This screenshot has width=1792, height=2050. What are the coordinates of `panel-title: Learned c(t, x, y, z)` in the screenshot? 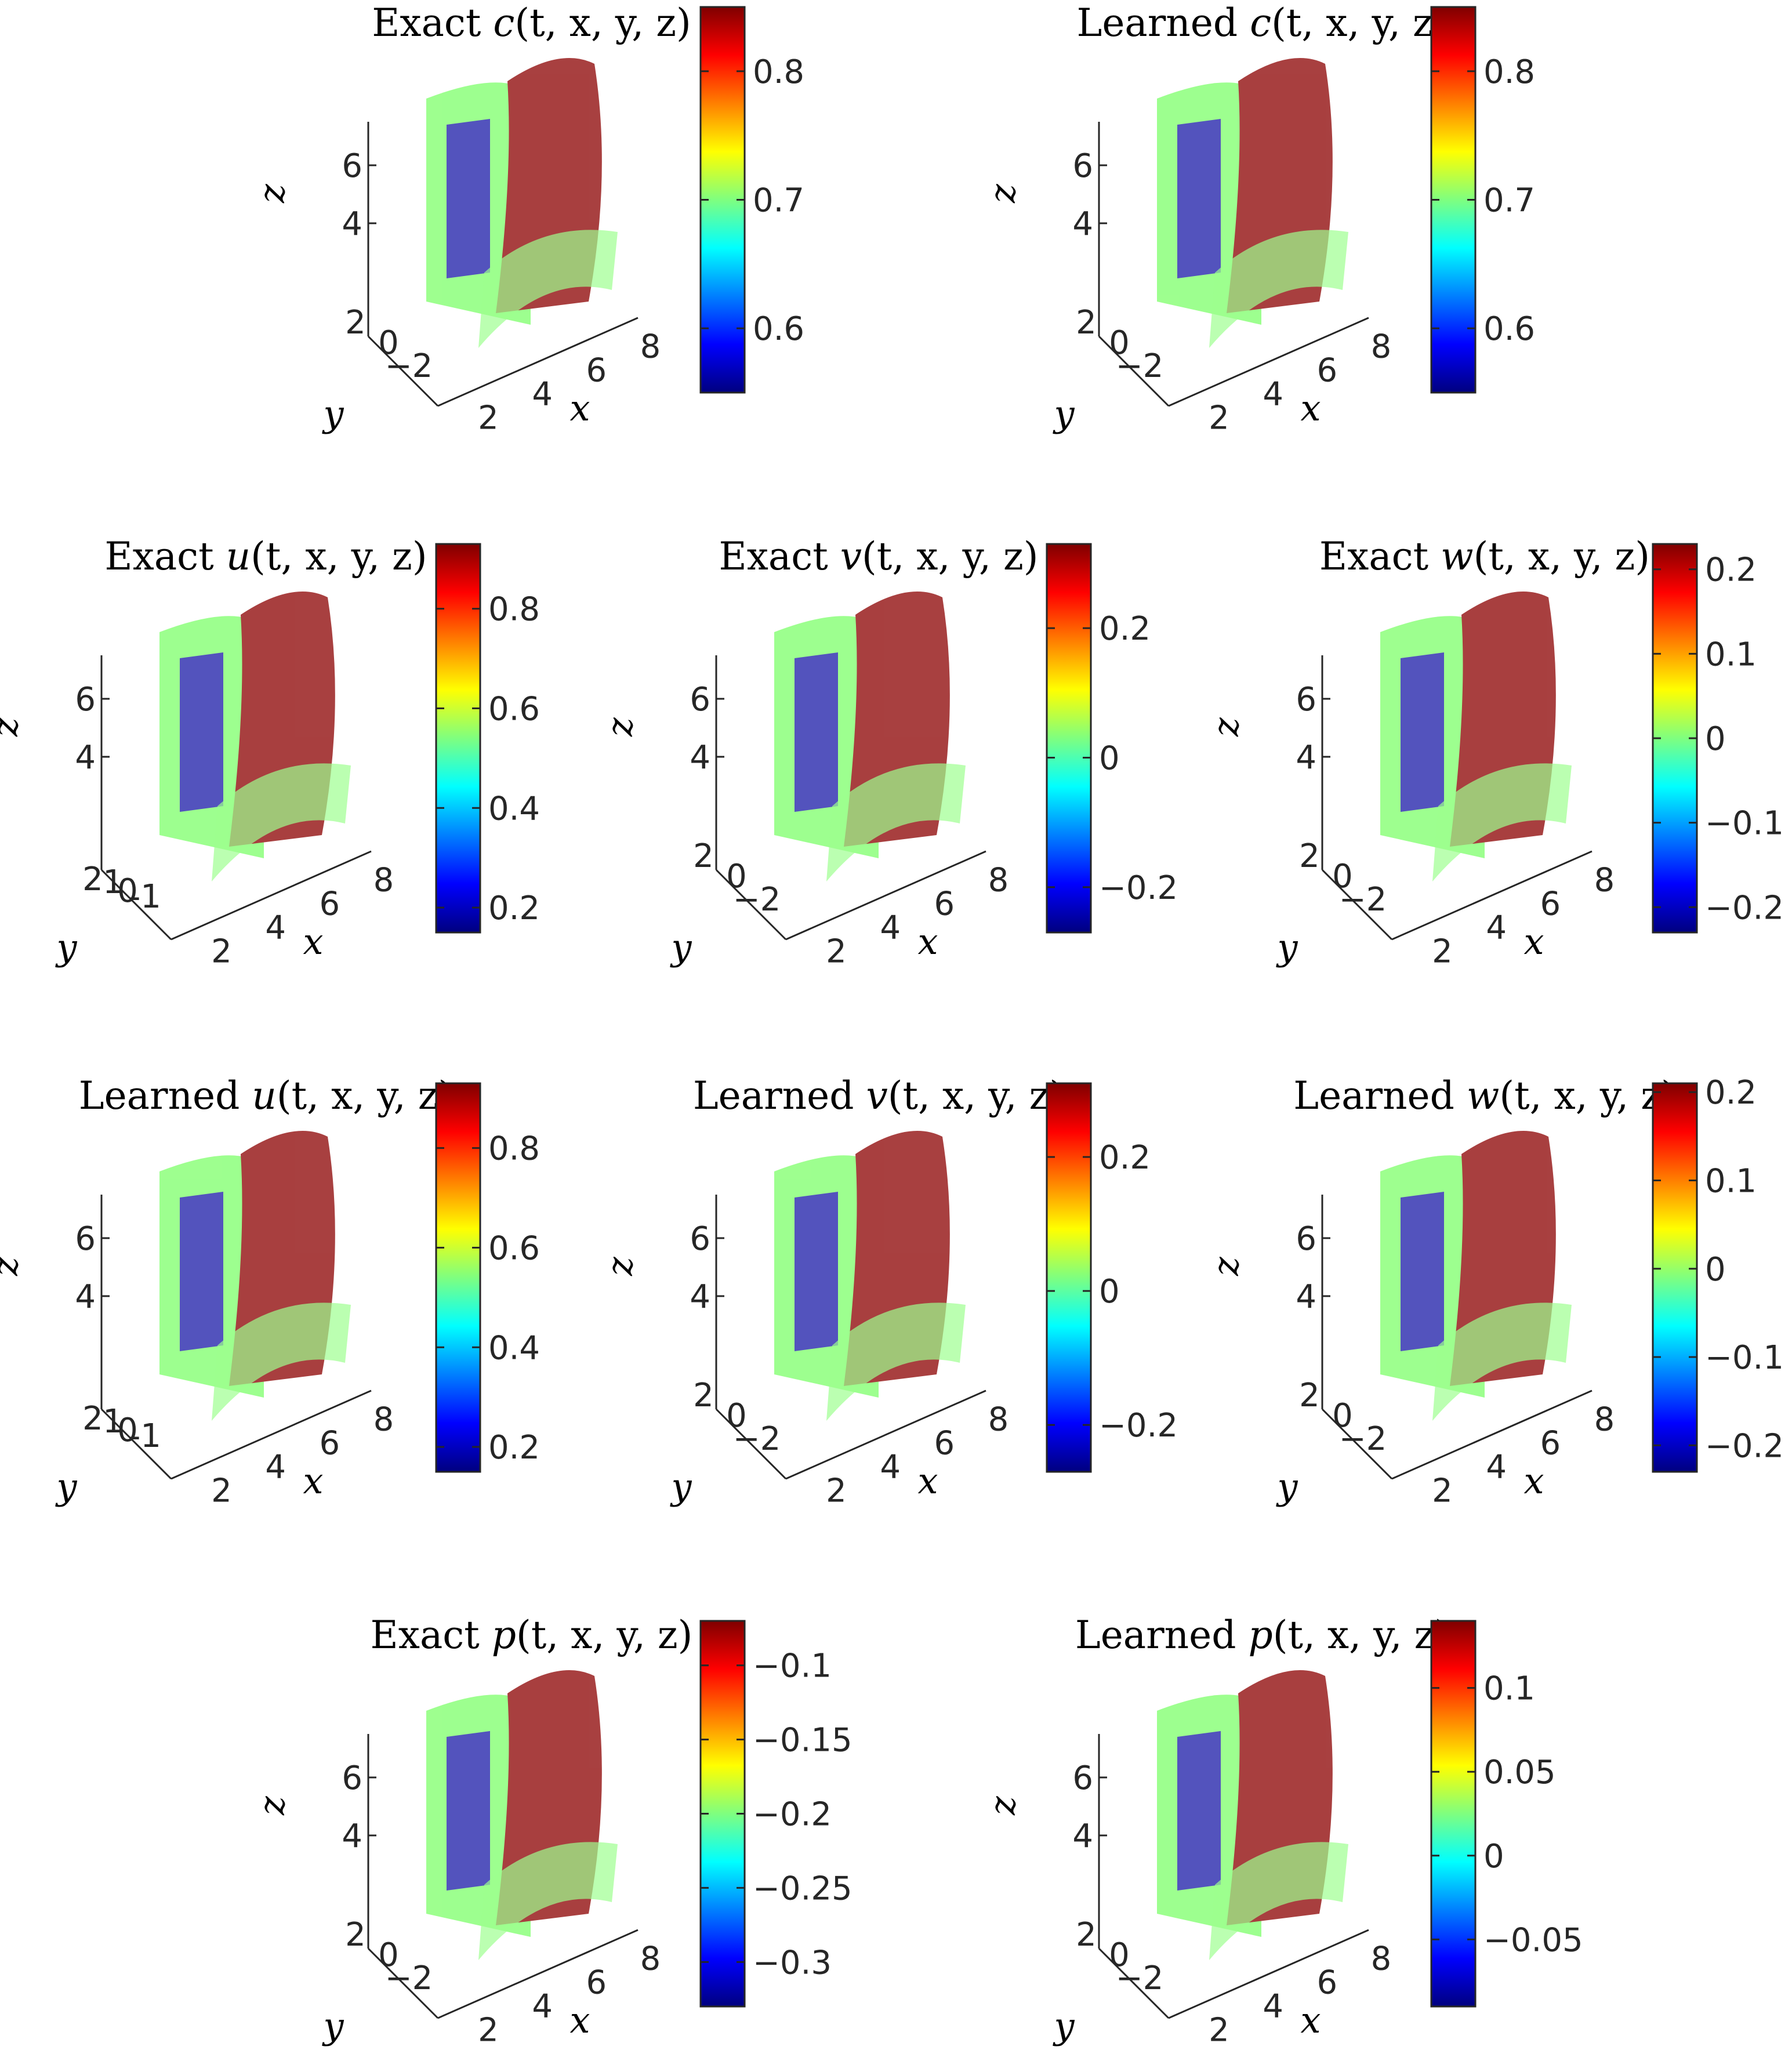 It's located at (1262, 23).